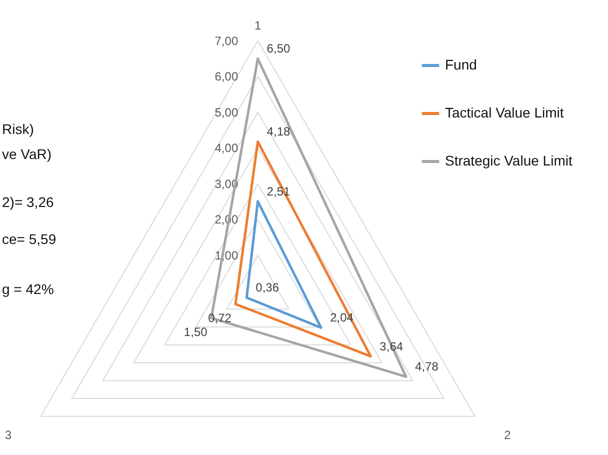  What do you see at coordinates (268, 287) in the screenshot?
I see `data-label: 0,36` at bounding box center [268, 287].